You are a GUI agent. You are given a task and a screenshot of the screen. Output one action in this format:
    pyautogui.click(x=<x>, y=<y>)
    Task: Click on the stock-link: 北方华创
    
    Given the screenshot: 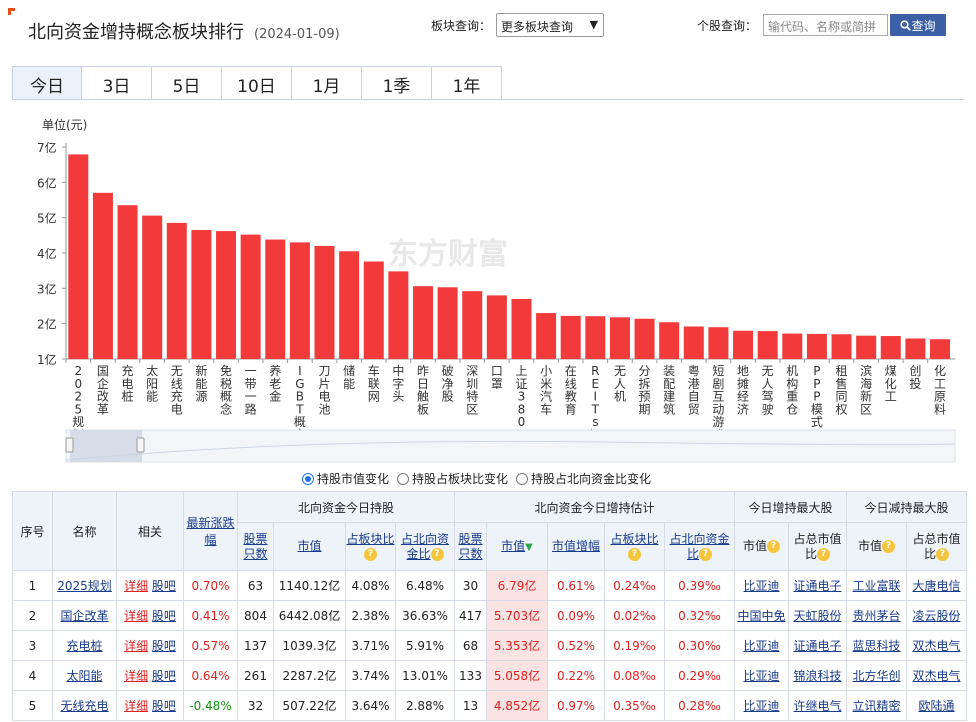 What is the action you would take?
    pyautogui.click(x=876, y=676)
    